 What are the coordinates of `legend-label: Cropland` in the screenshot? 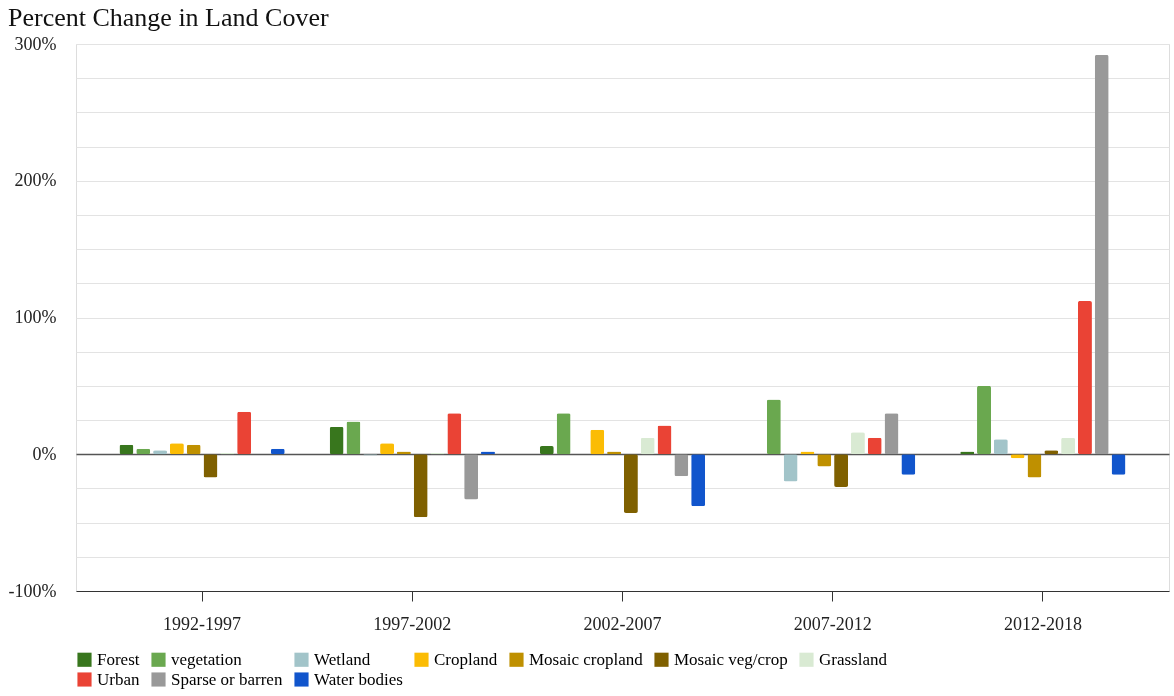 It's located at (466, 659).